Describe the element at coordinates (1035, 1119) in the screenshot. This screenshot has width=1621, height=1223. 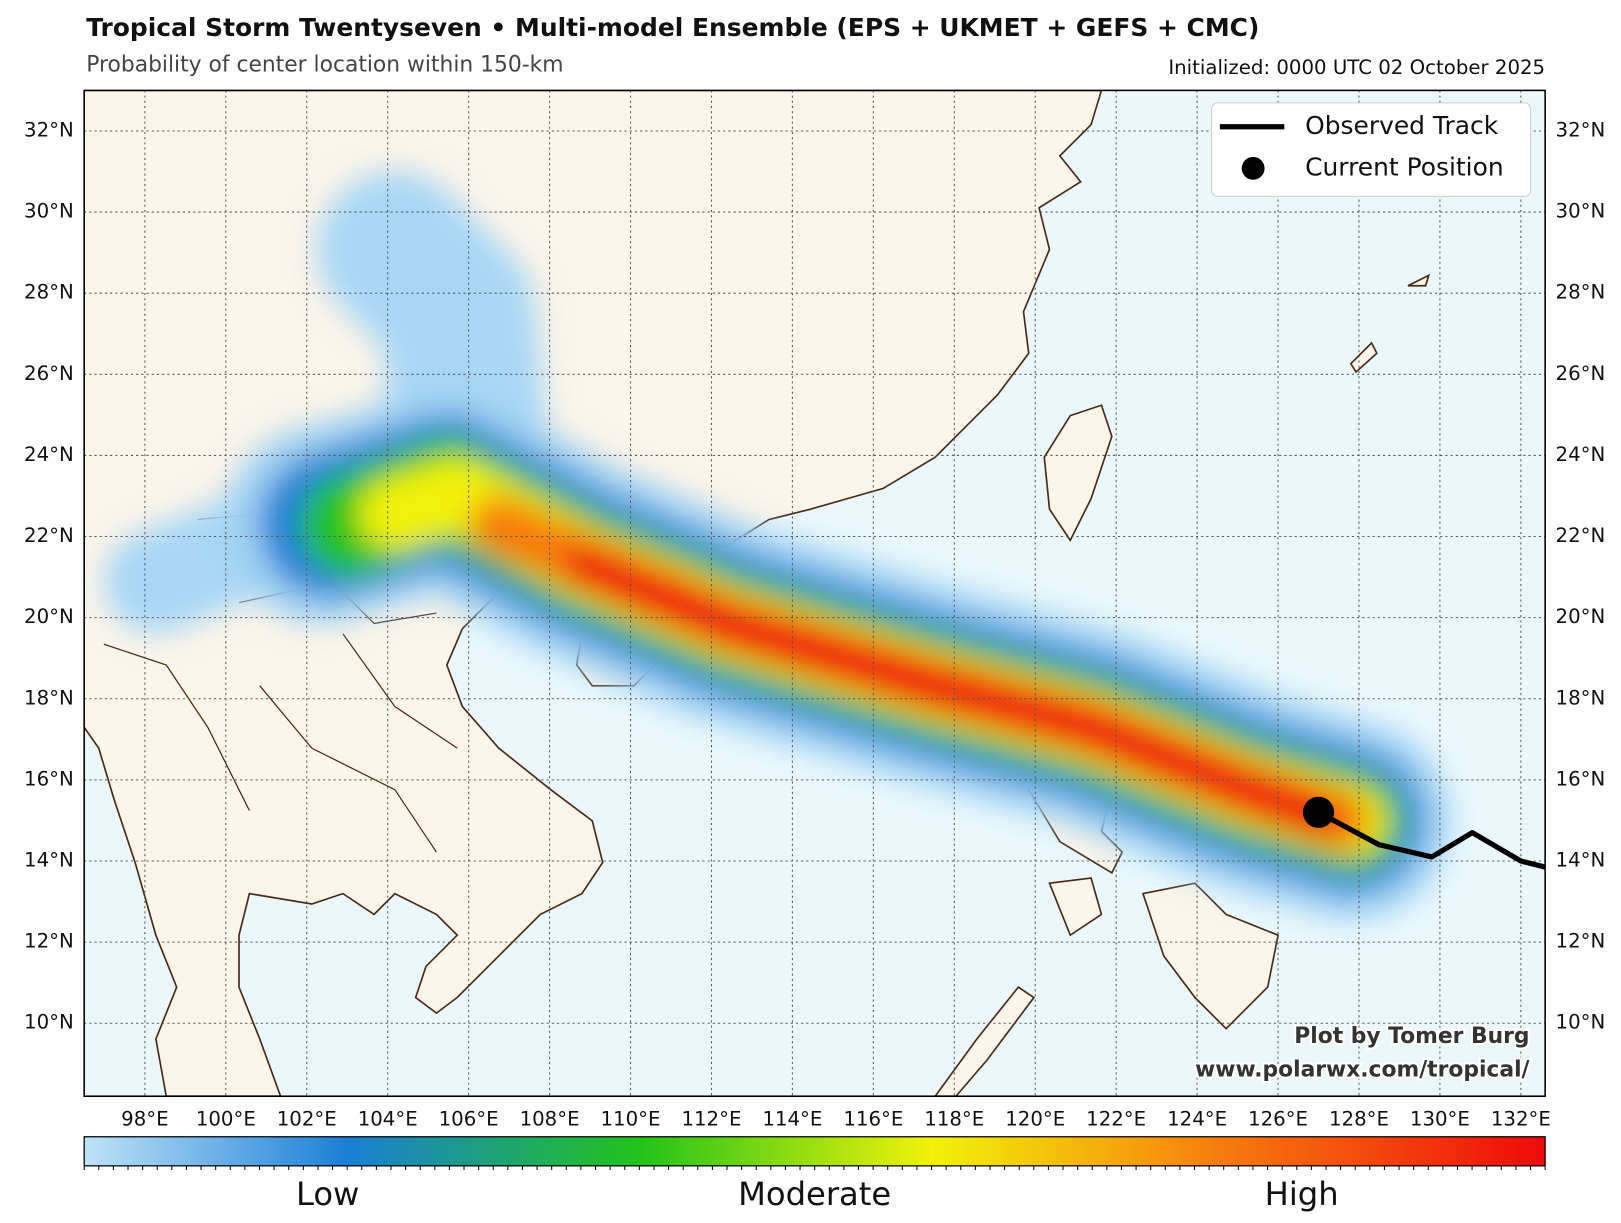
I see `x-tick-label: 120°E` at that location.